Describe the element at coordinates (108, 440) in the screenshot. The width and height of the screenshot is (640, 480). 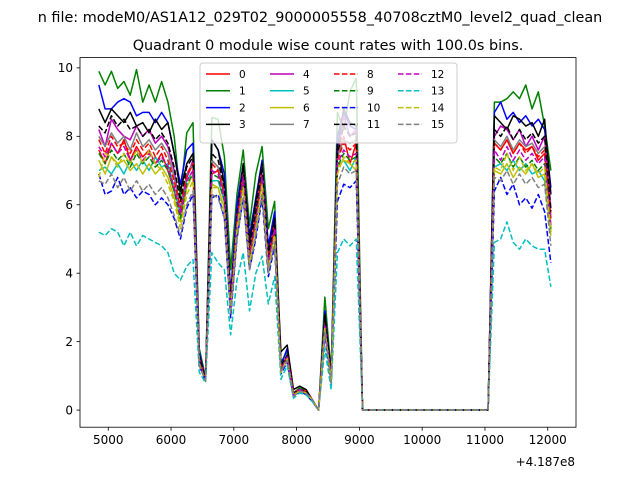
I see `x-tick-label: 5000` at that location.